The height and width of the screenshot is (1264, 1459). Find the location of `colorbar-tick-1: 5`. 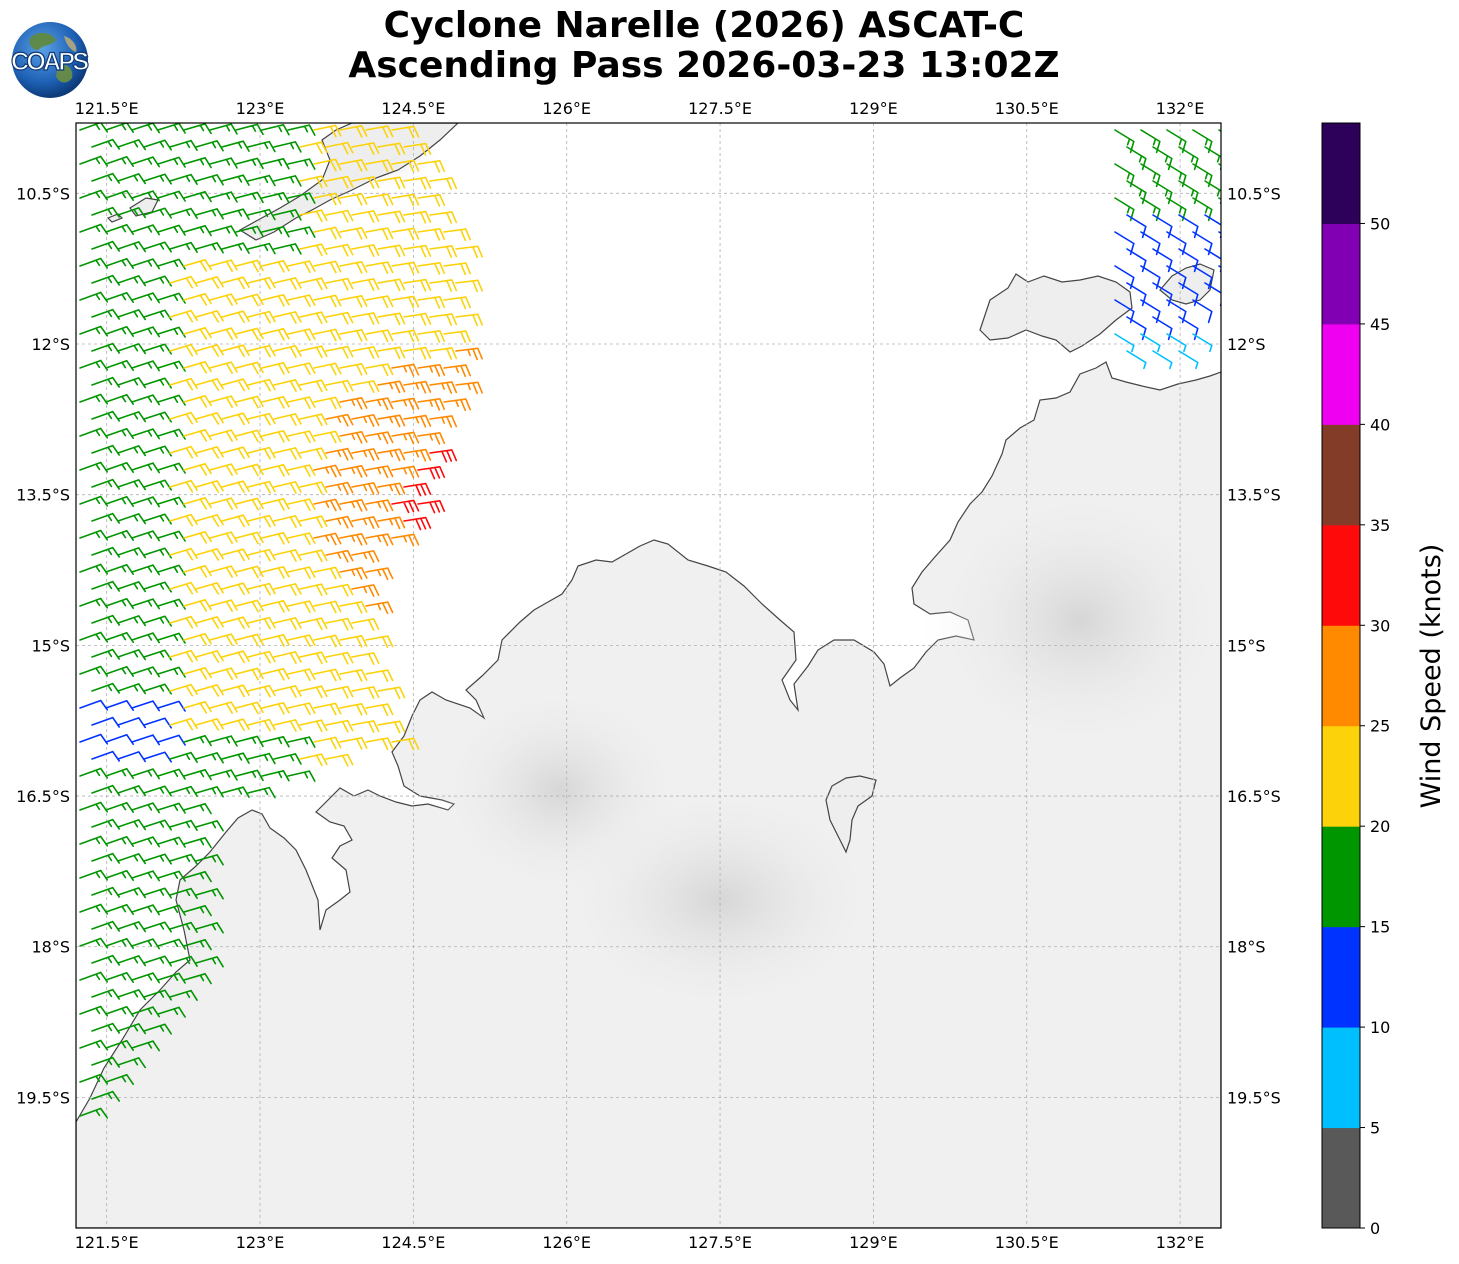

colorbar-tick-1: 5 is located at coordinates (1375, 1128).